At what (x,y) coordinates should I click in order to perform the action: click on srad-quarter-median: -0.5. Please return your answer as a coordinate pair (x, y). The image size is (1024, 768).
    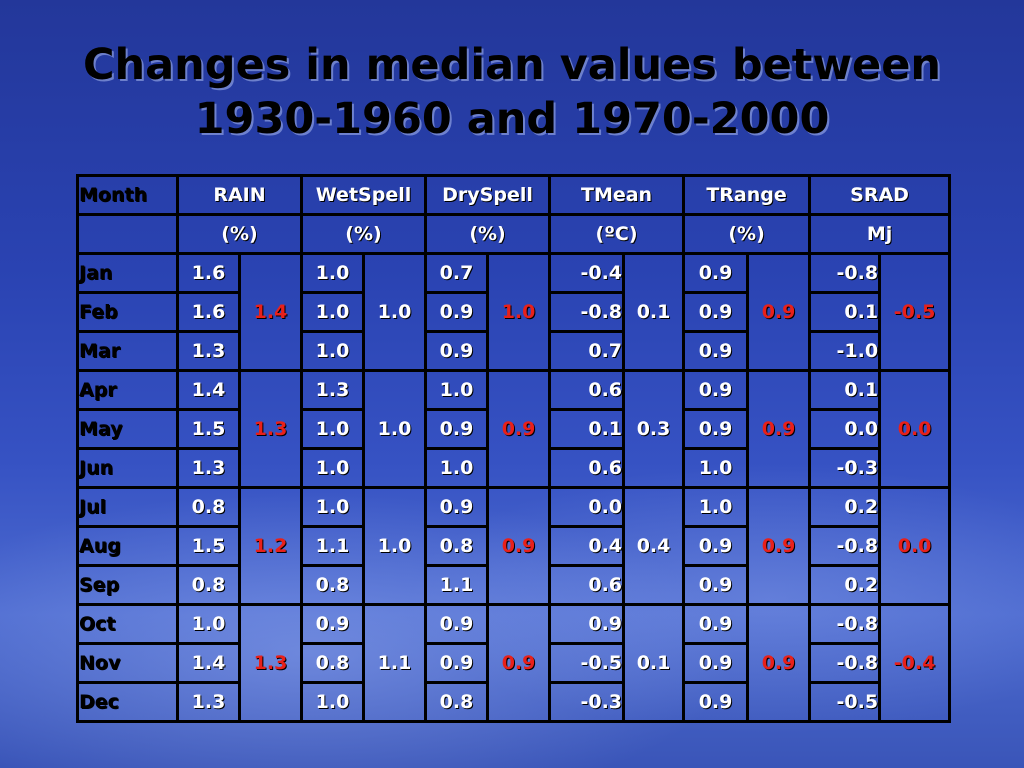
    Looking at the image, I should click on (915, 312).